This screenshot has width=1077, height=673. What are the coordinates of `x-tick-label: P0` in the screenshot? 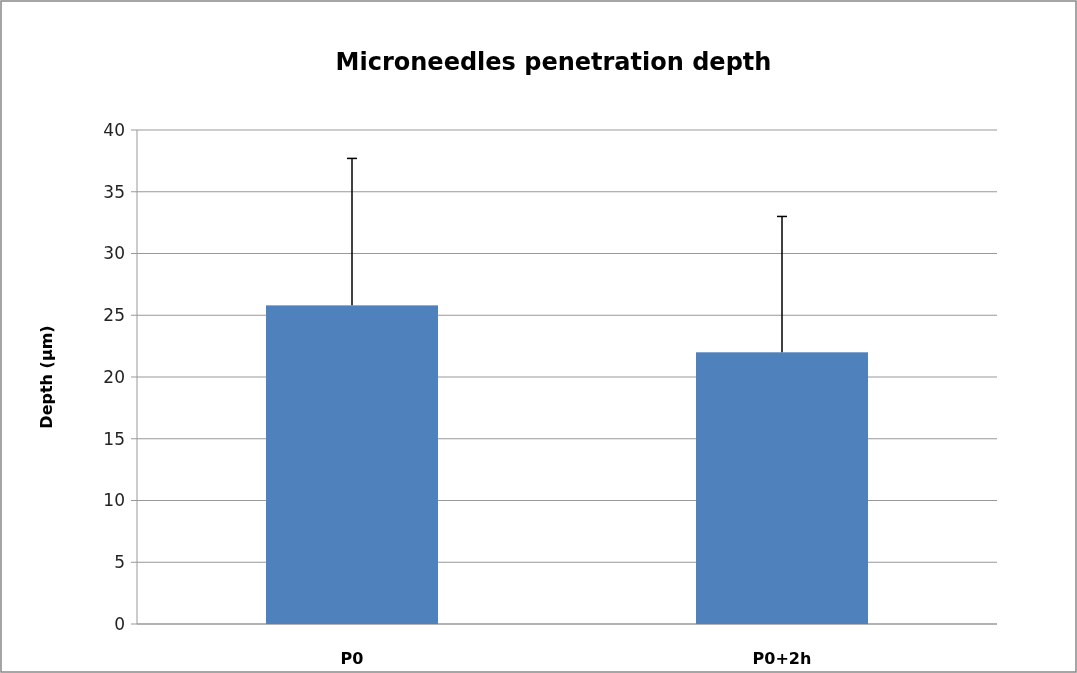 It's located at (352, 658).